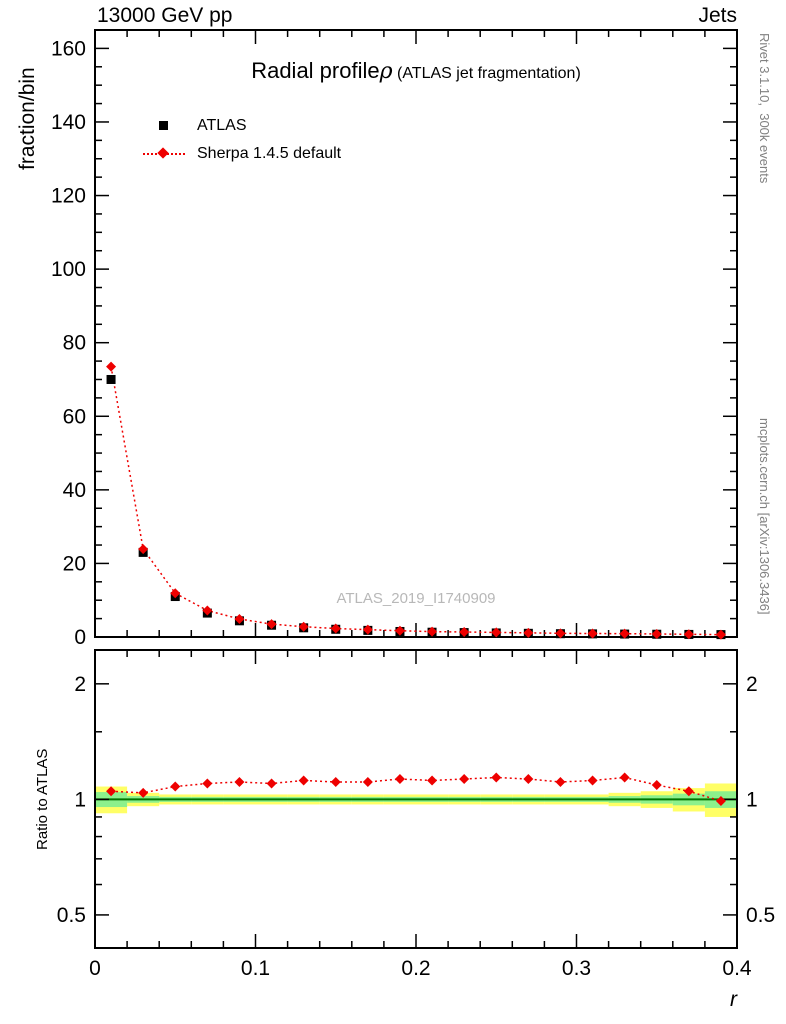  I want to click on legend-item-atlas: ATLAS, so click(242, 126).